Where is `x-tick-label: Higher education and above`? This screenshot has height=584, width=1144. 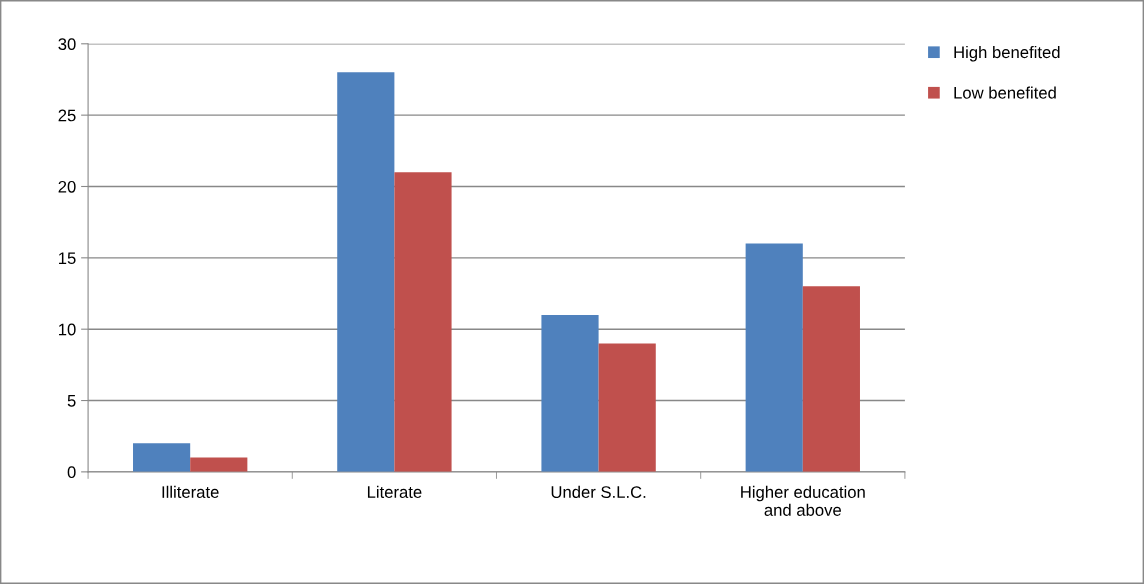
x-tick-label: Higher education and above is located at coordinates (803, 500).